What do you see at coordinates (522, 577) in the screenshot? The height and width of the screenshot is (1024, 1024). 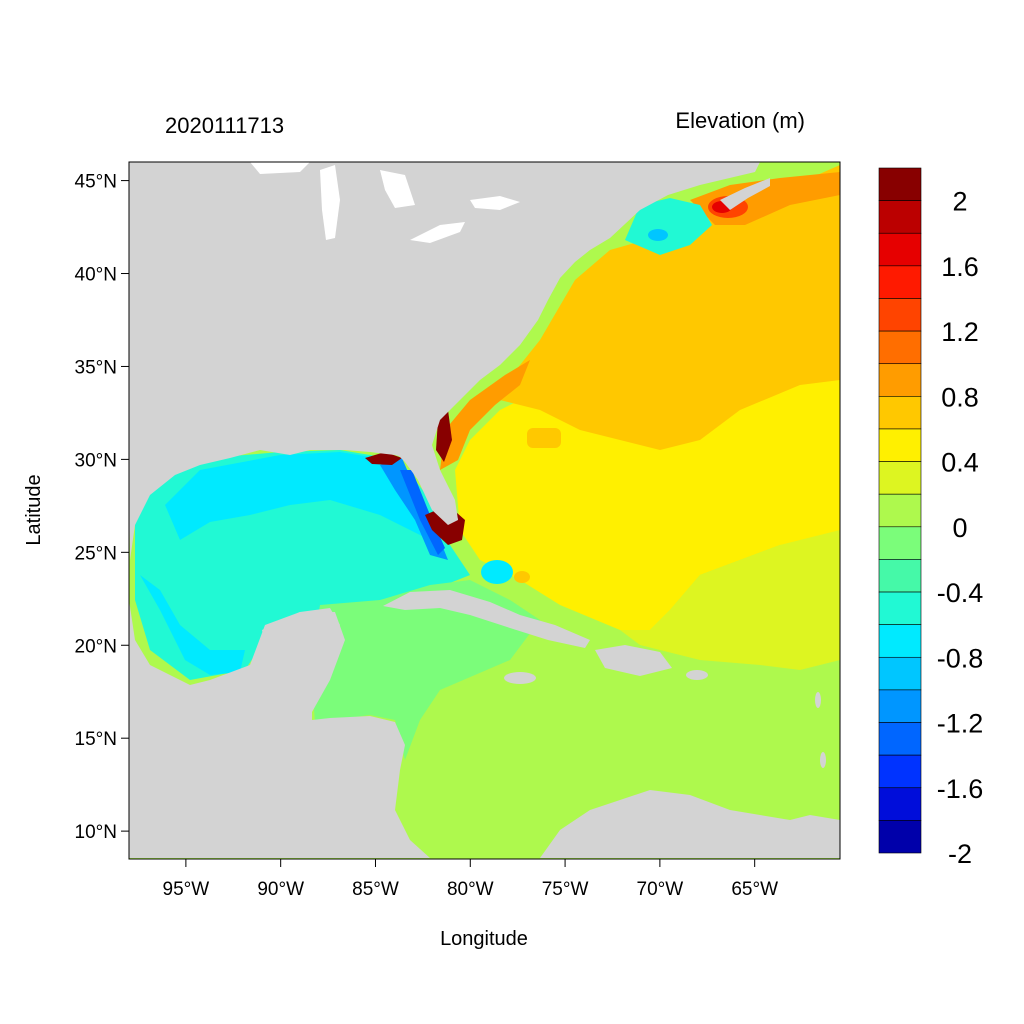 I see `bahamas-warm-spot` at bounding box center [522, 577].